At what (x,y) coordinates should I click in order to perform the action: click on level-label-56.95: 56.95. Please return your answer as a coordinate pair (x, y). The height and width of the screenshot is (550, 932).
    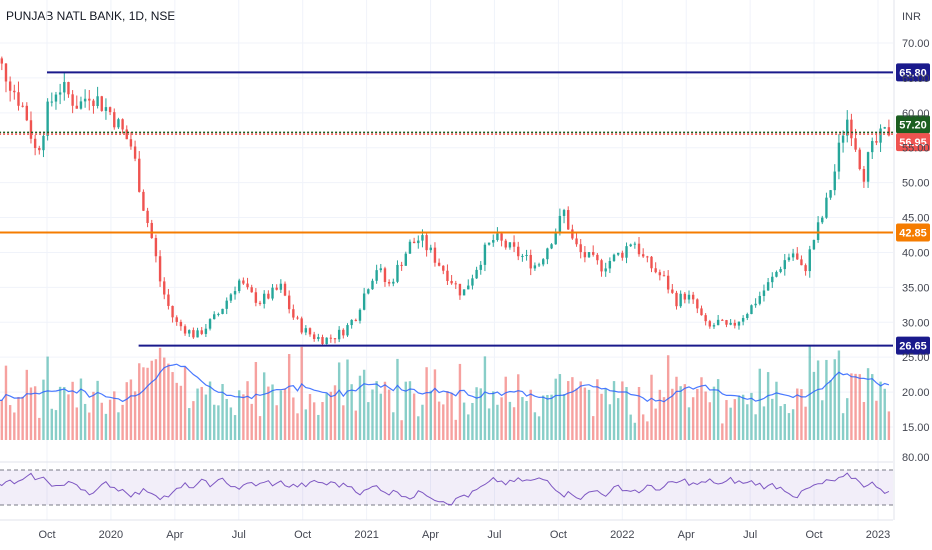
    Looking at the image, I should click on (913, 143).